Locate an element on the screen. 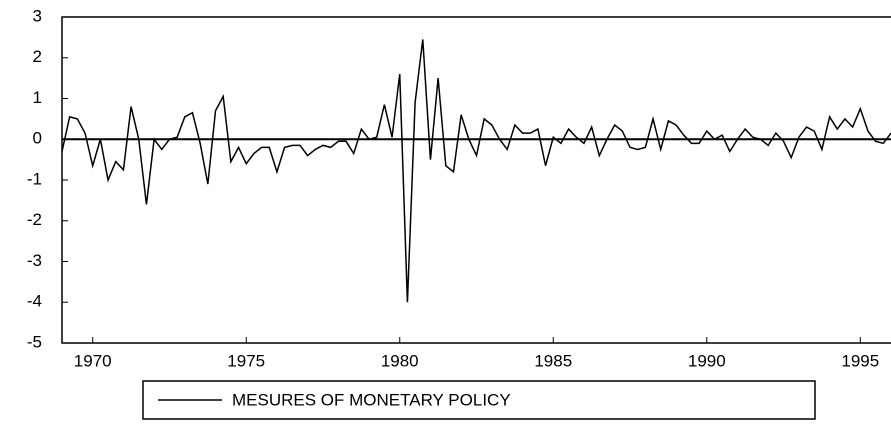 This screenshot has width=891, height=424. y-tick-label: -2 is located at coordinates (34, 219).